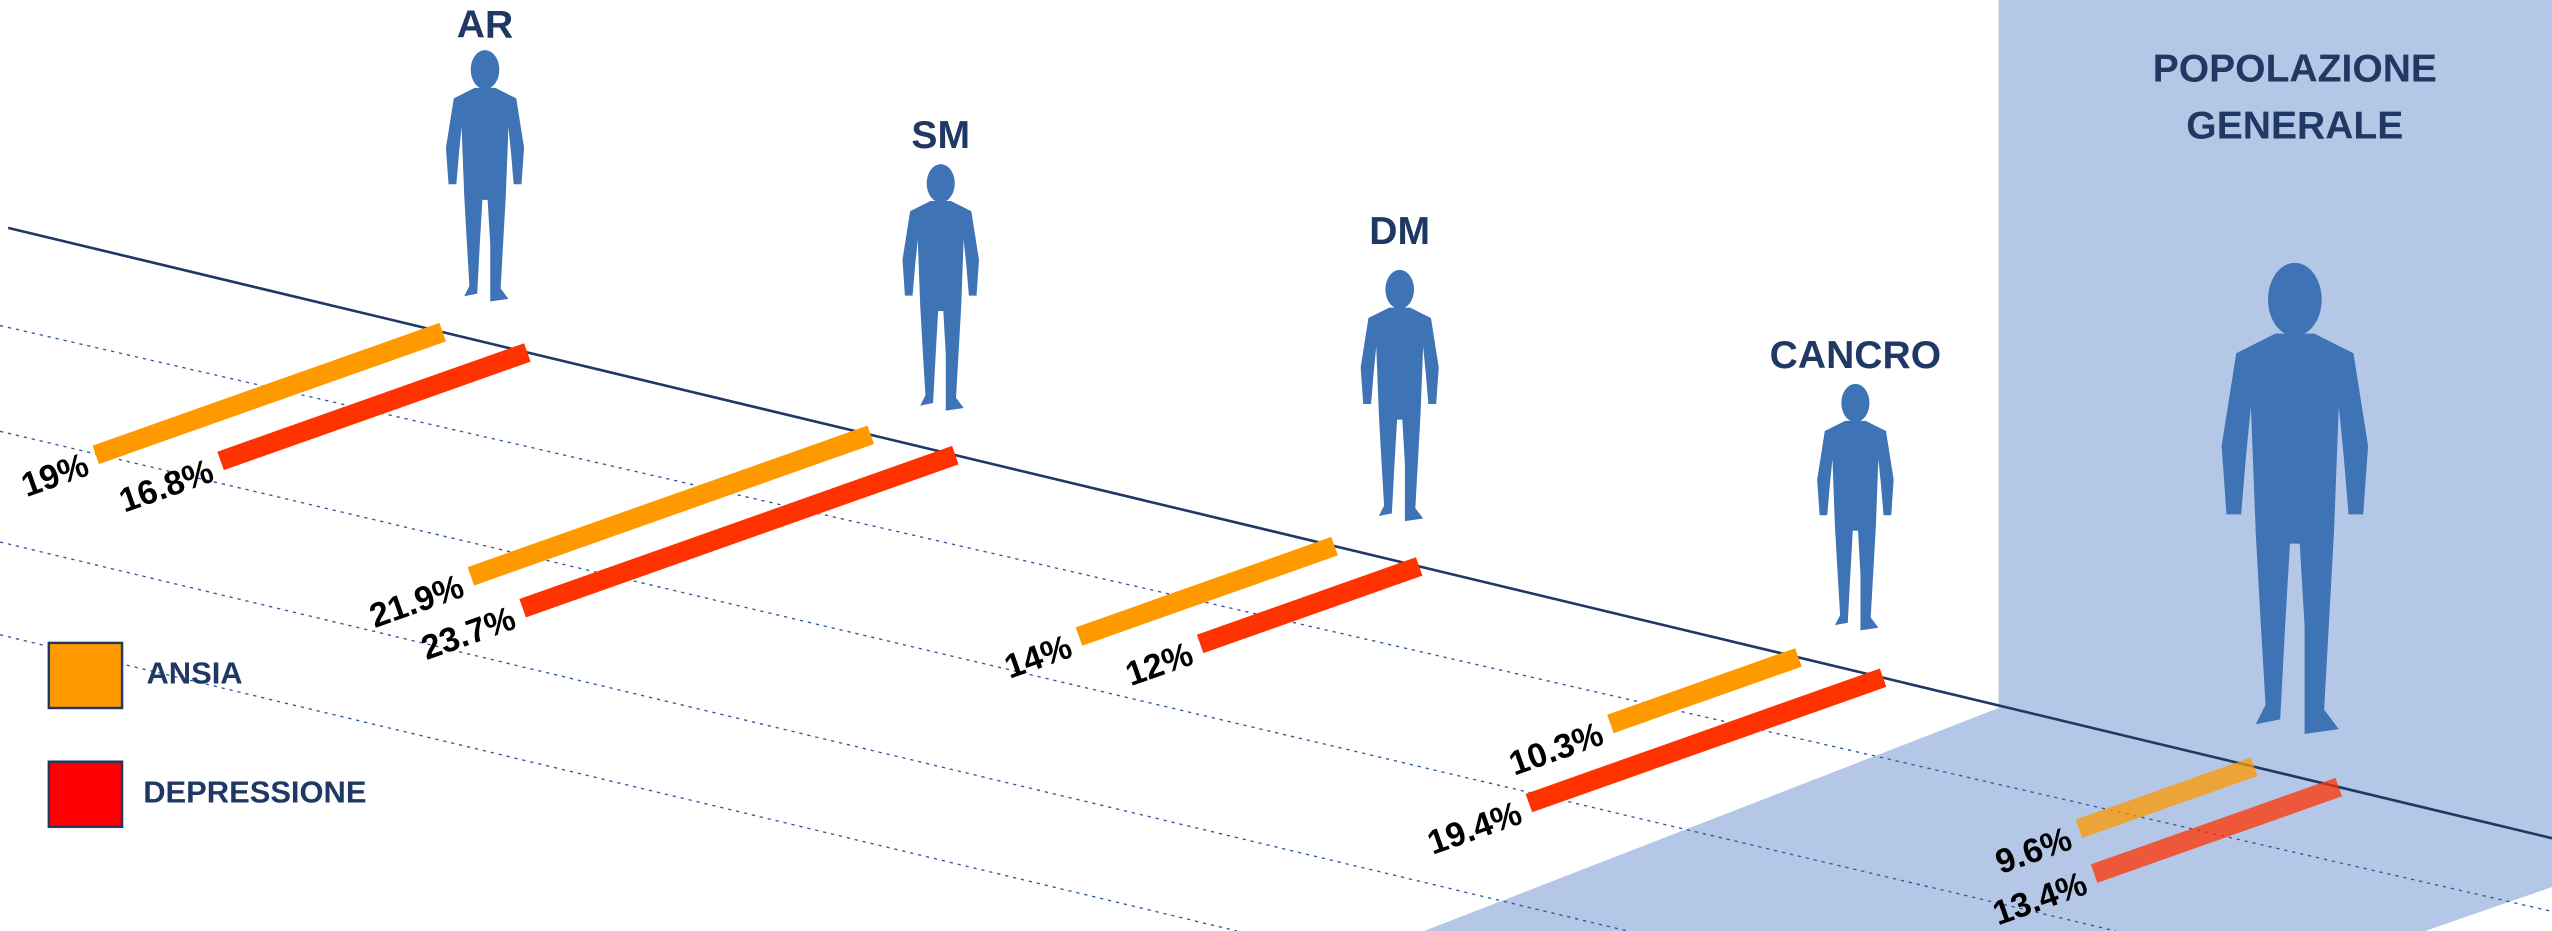 The width and height of the screenshot is (2552, 931). I want to click on category-label-box: CANCRO, so click(1855, 355).